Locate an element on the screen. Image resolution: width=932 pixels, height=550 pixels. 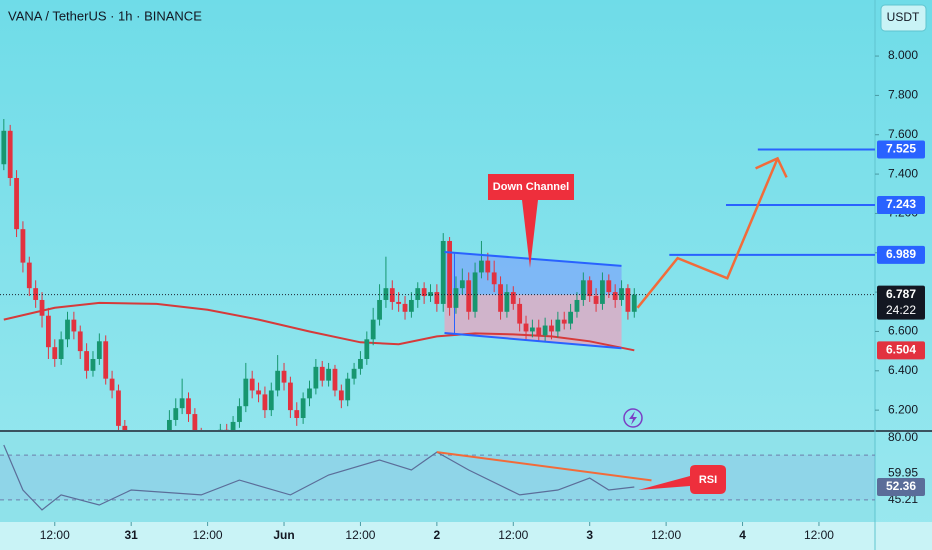
y-tick-label: 8.000 is located at coordinates (903, 55).